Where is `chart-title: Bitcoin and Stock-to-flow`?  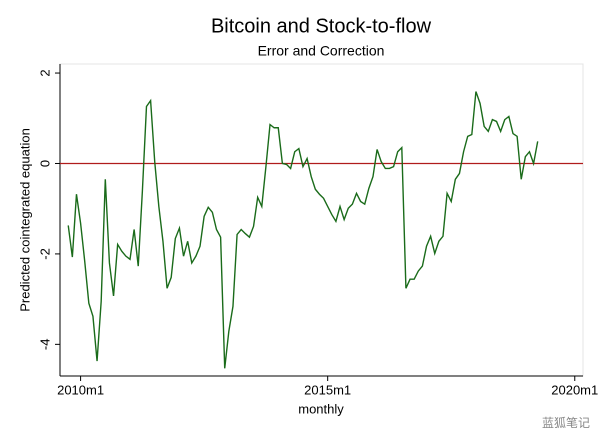
chart-title: Bitcoin and Stock-to-flow is located at coordinates (321, 26).